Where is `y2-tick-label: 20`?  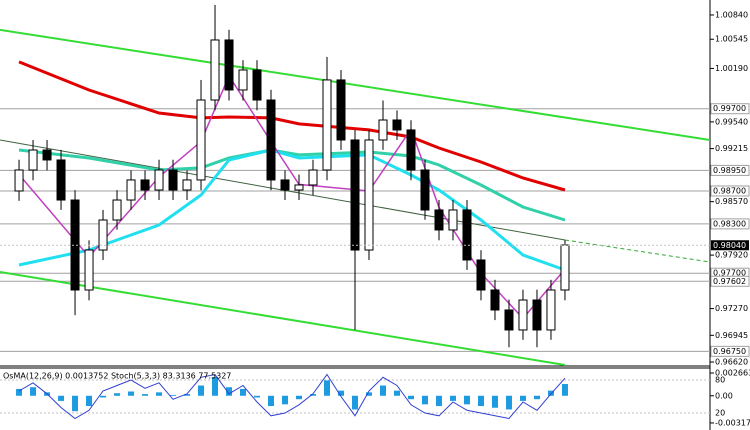 y2-tick-label: 20 is located at coordinates (720, 413).